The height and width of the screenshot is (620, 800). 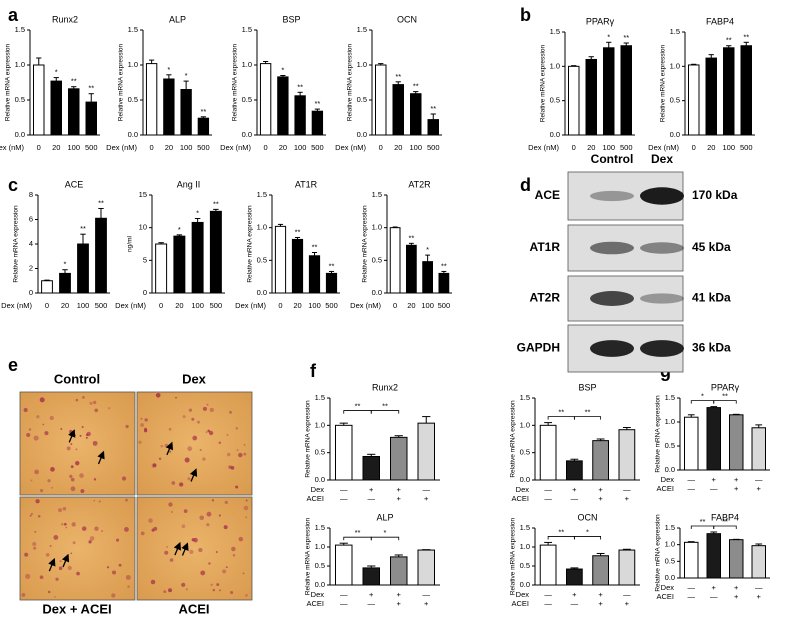 I want to click on x-tick-label: 100, so click(x=415, y=147).